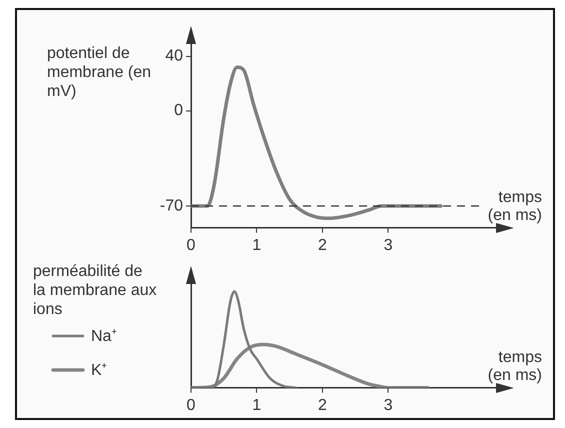 The width and height of the screenshot is (565, 428). Describe the element at coordinates (95, 290) in the screenshot. I see `y-axis-title: perméabilité de la membrane aux ions` at that location.